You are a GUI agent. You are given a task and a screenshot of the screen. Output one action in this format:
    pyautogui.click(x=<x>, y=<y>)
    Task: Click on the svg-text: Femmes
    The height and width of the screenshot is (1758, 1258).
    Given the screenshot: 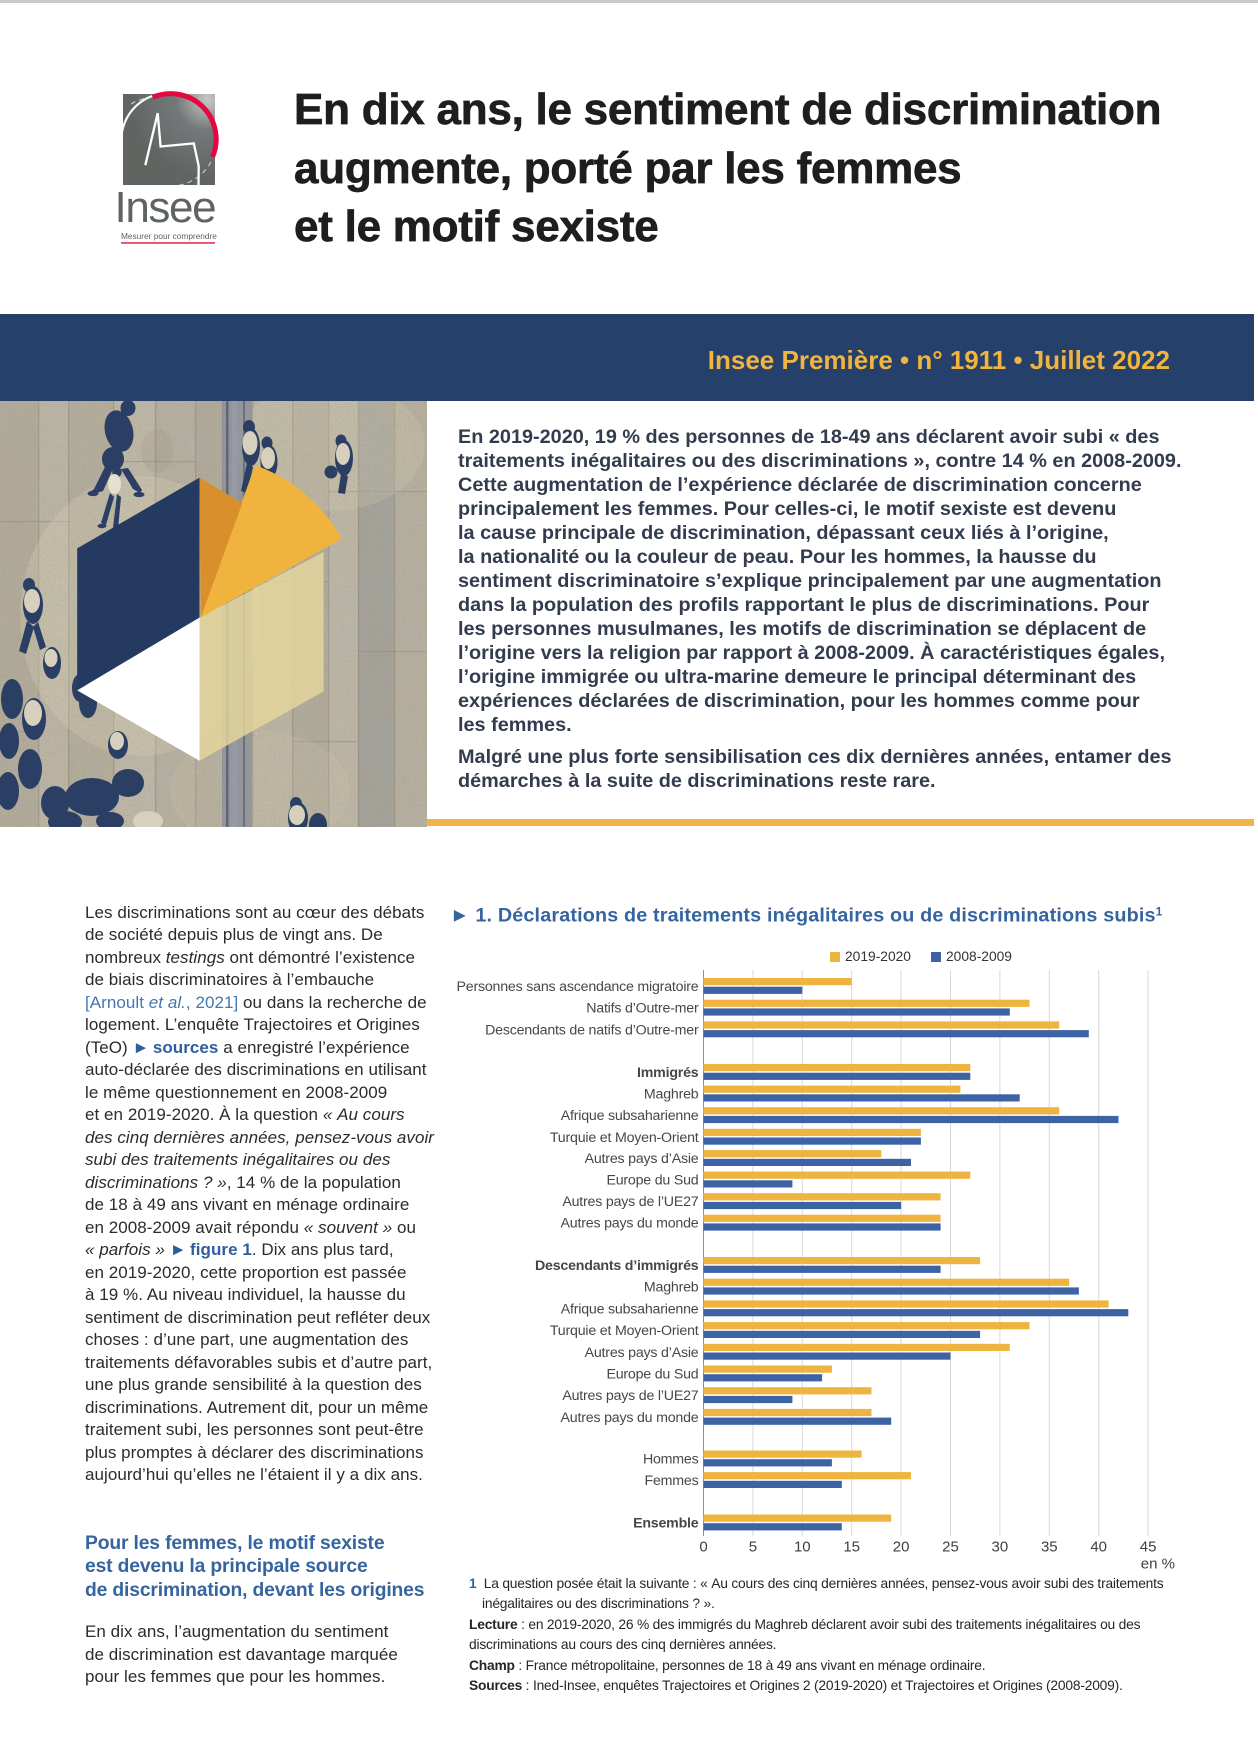 What is the action you would take?
    pyautogui.click(x=672, y=1481)
    